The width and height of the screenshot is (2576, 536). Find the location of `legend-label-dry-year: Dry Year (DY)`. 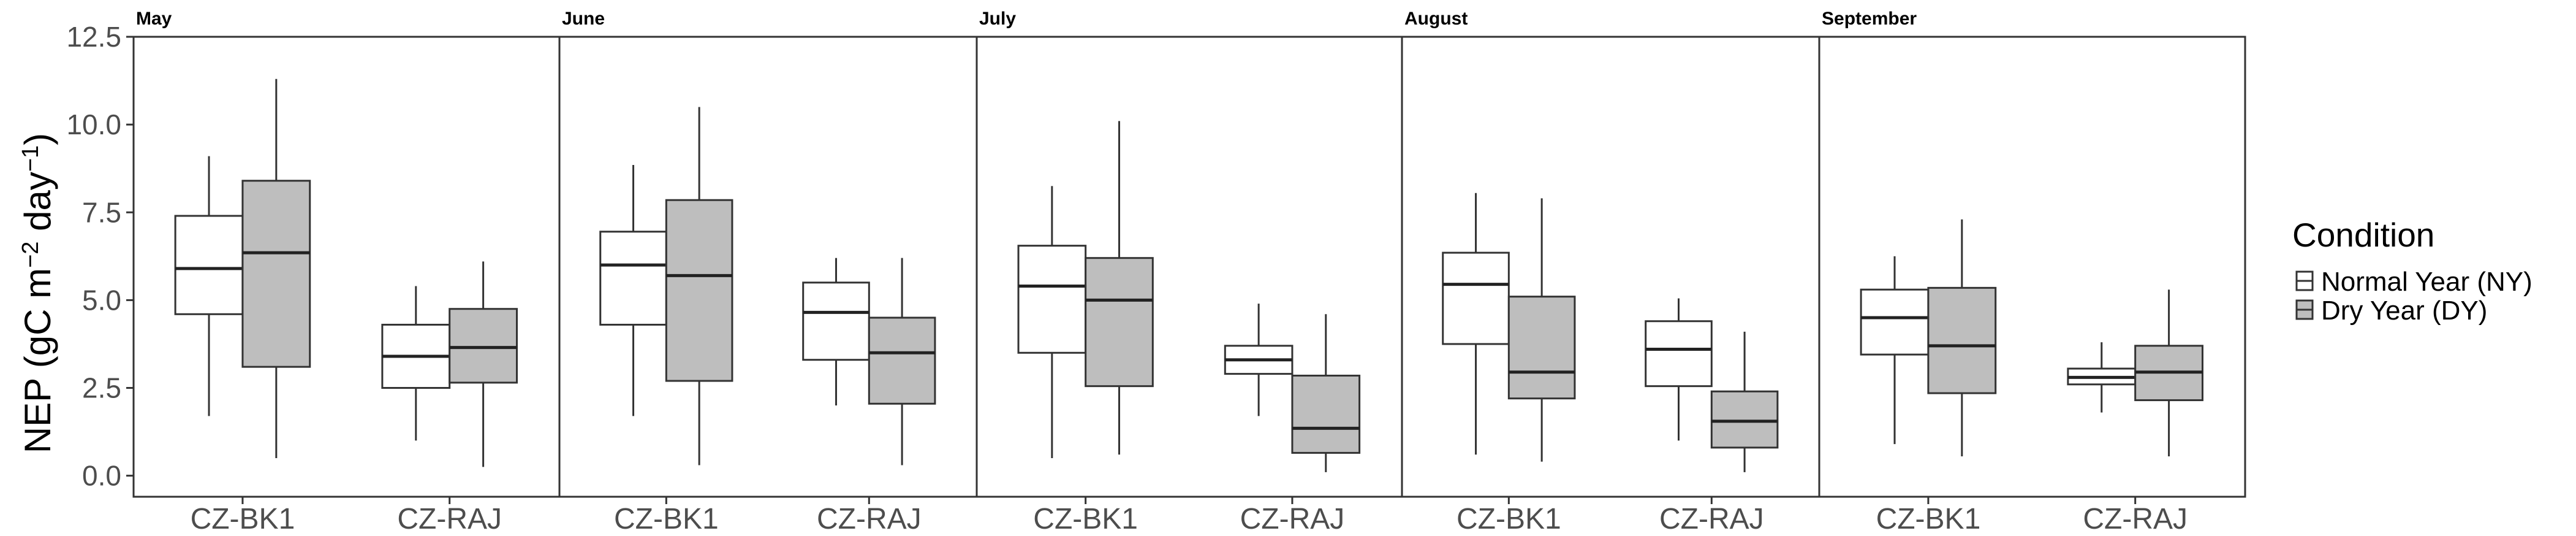

legend-label-dry-year: Dry Year (DY) is located at coordinates (2404, 311).